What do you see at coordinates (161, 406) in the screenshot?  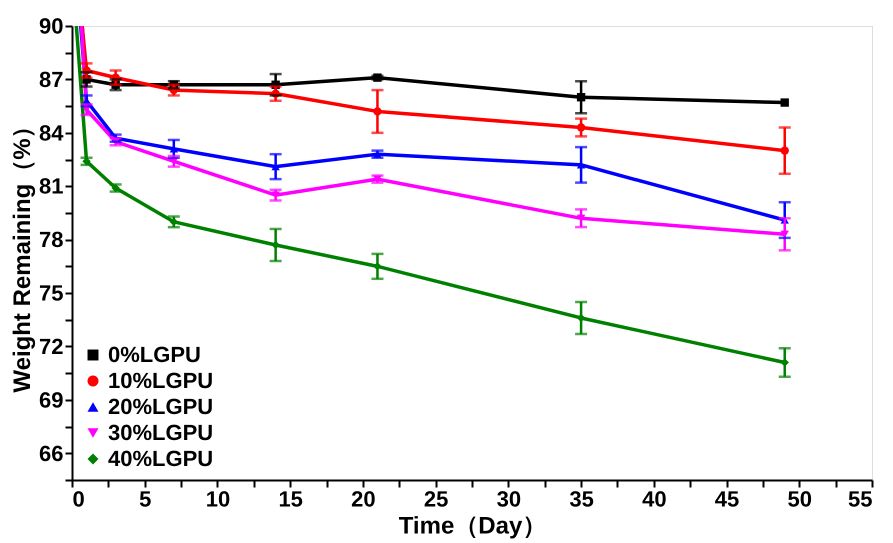 I see `legend-label: 20%LGPU` at bounding box center [161, 406].